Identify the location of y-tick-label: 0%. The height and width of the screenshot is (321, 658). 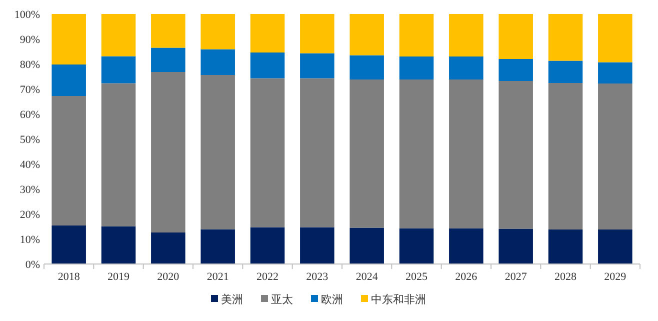
(32, 265).